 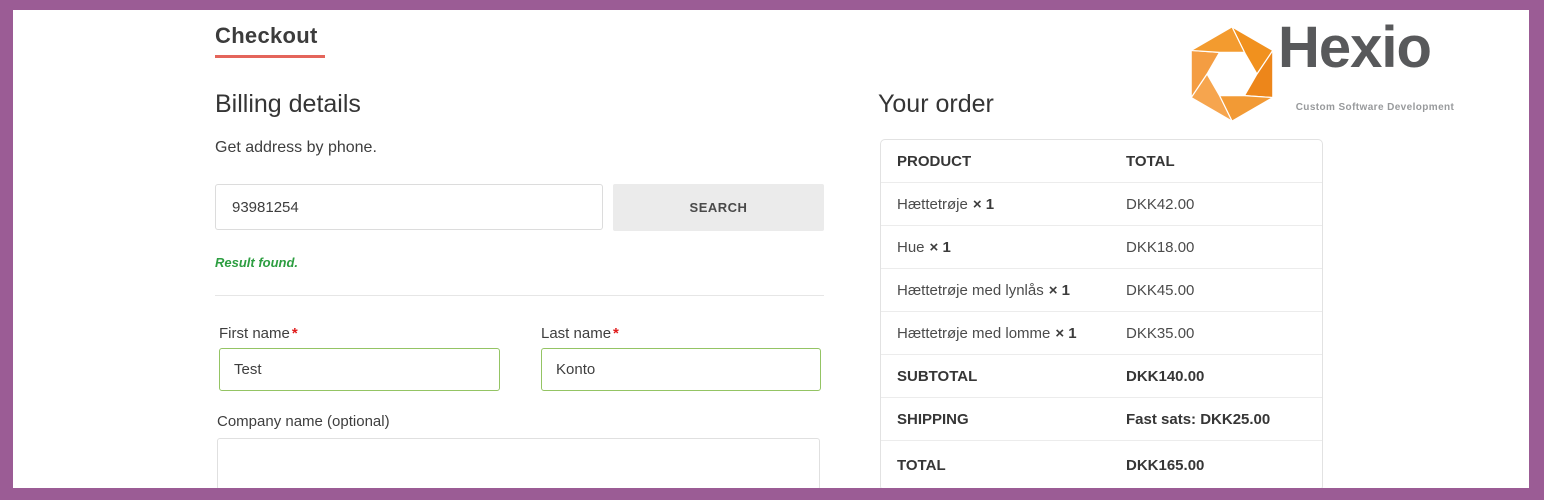 I want to click on section-divider, so click(x=519, y=295).